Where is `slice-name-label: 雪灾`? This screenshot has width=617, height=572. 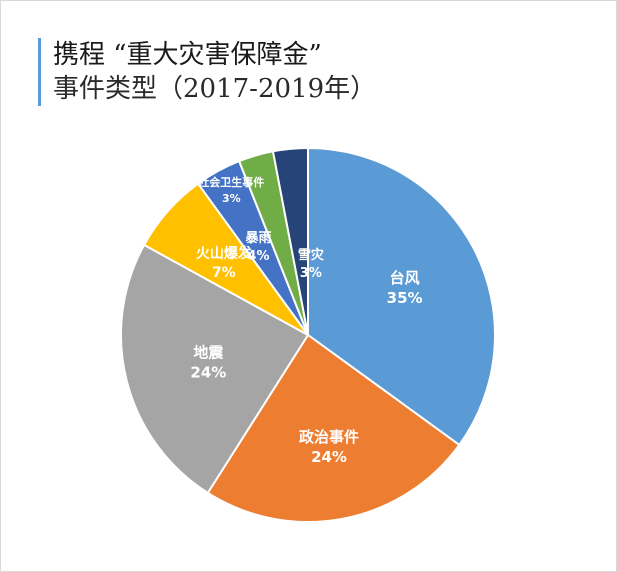
slice-name-label: 雪灾 is located at coordinates (311, 255).